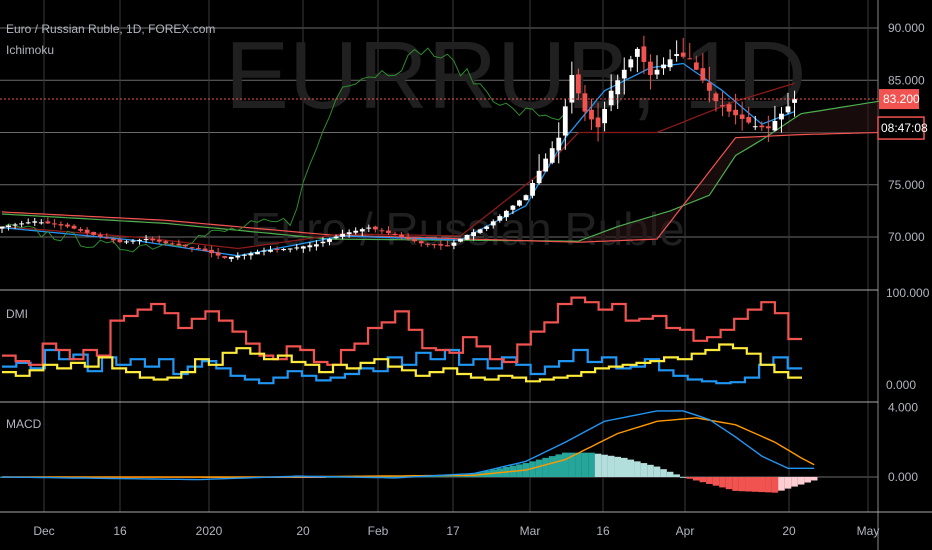 The image size is (932, 550). What do you see at coordinates (901, 385) in the screenshot?
I see `dmi-tick-label: 0.000` at bounding box center [901, 385].